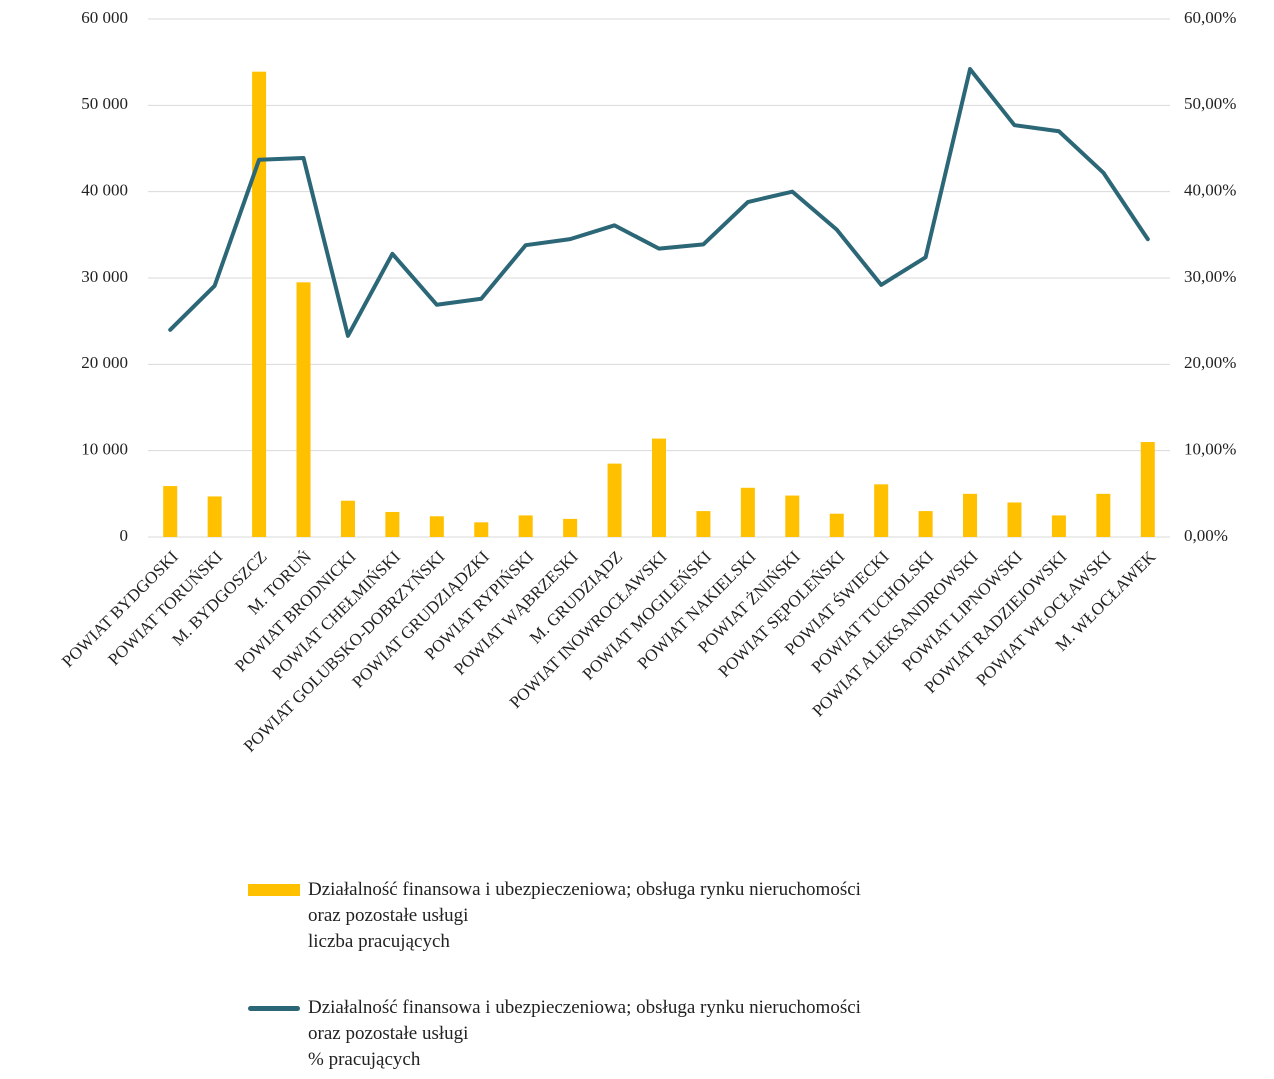 This screenshot has width=1274, height=1079. Describe the element at coordinates (1210, 276) in the screenshot. I see `y2-tick-label: 30,00%` at that location.